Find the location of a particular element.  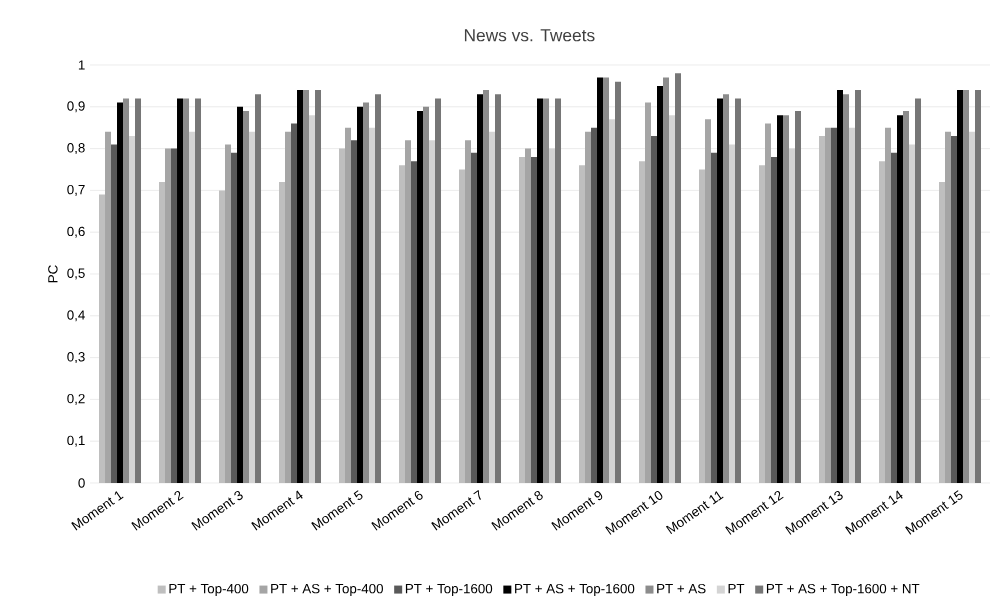

legend-label: PT + AS + Top-400 is located at coordinates (327, 589).